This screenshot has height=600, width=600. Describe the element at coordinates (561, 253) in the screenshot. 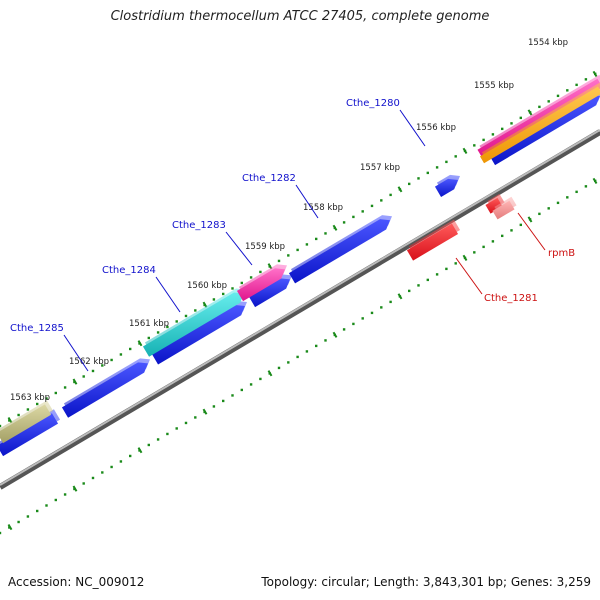

I see `gene-label: rpmB` at that location.